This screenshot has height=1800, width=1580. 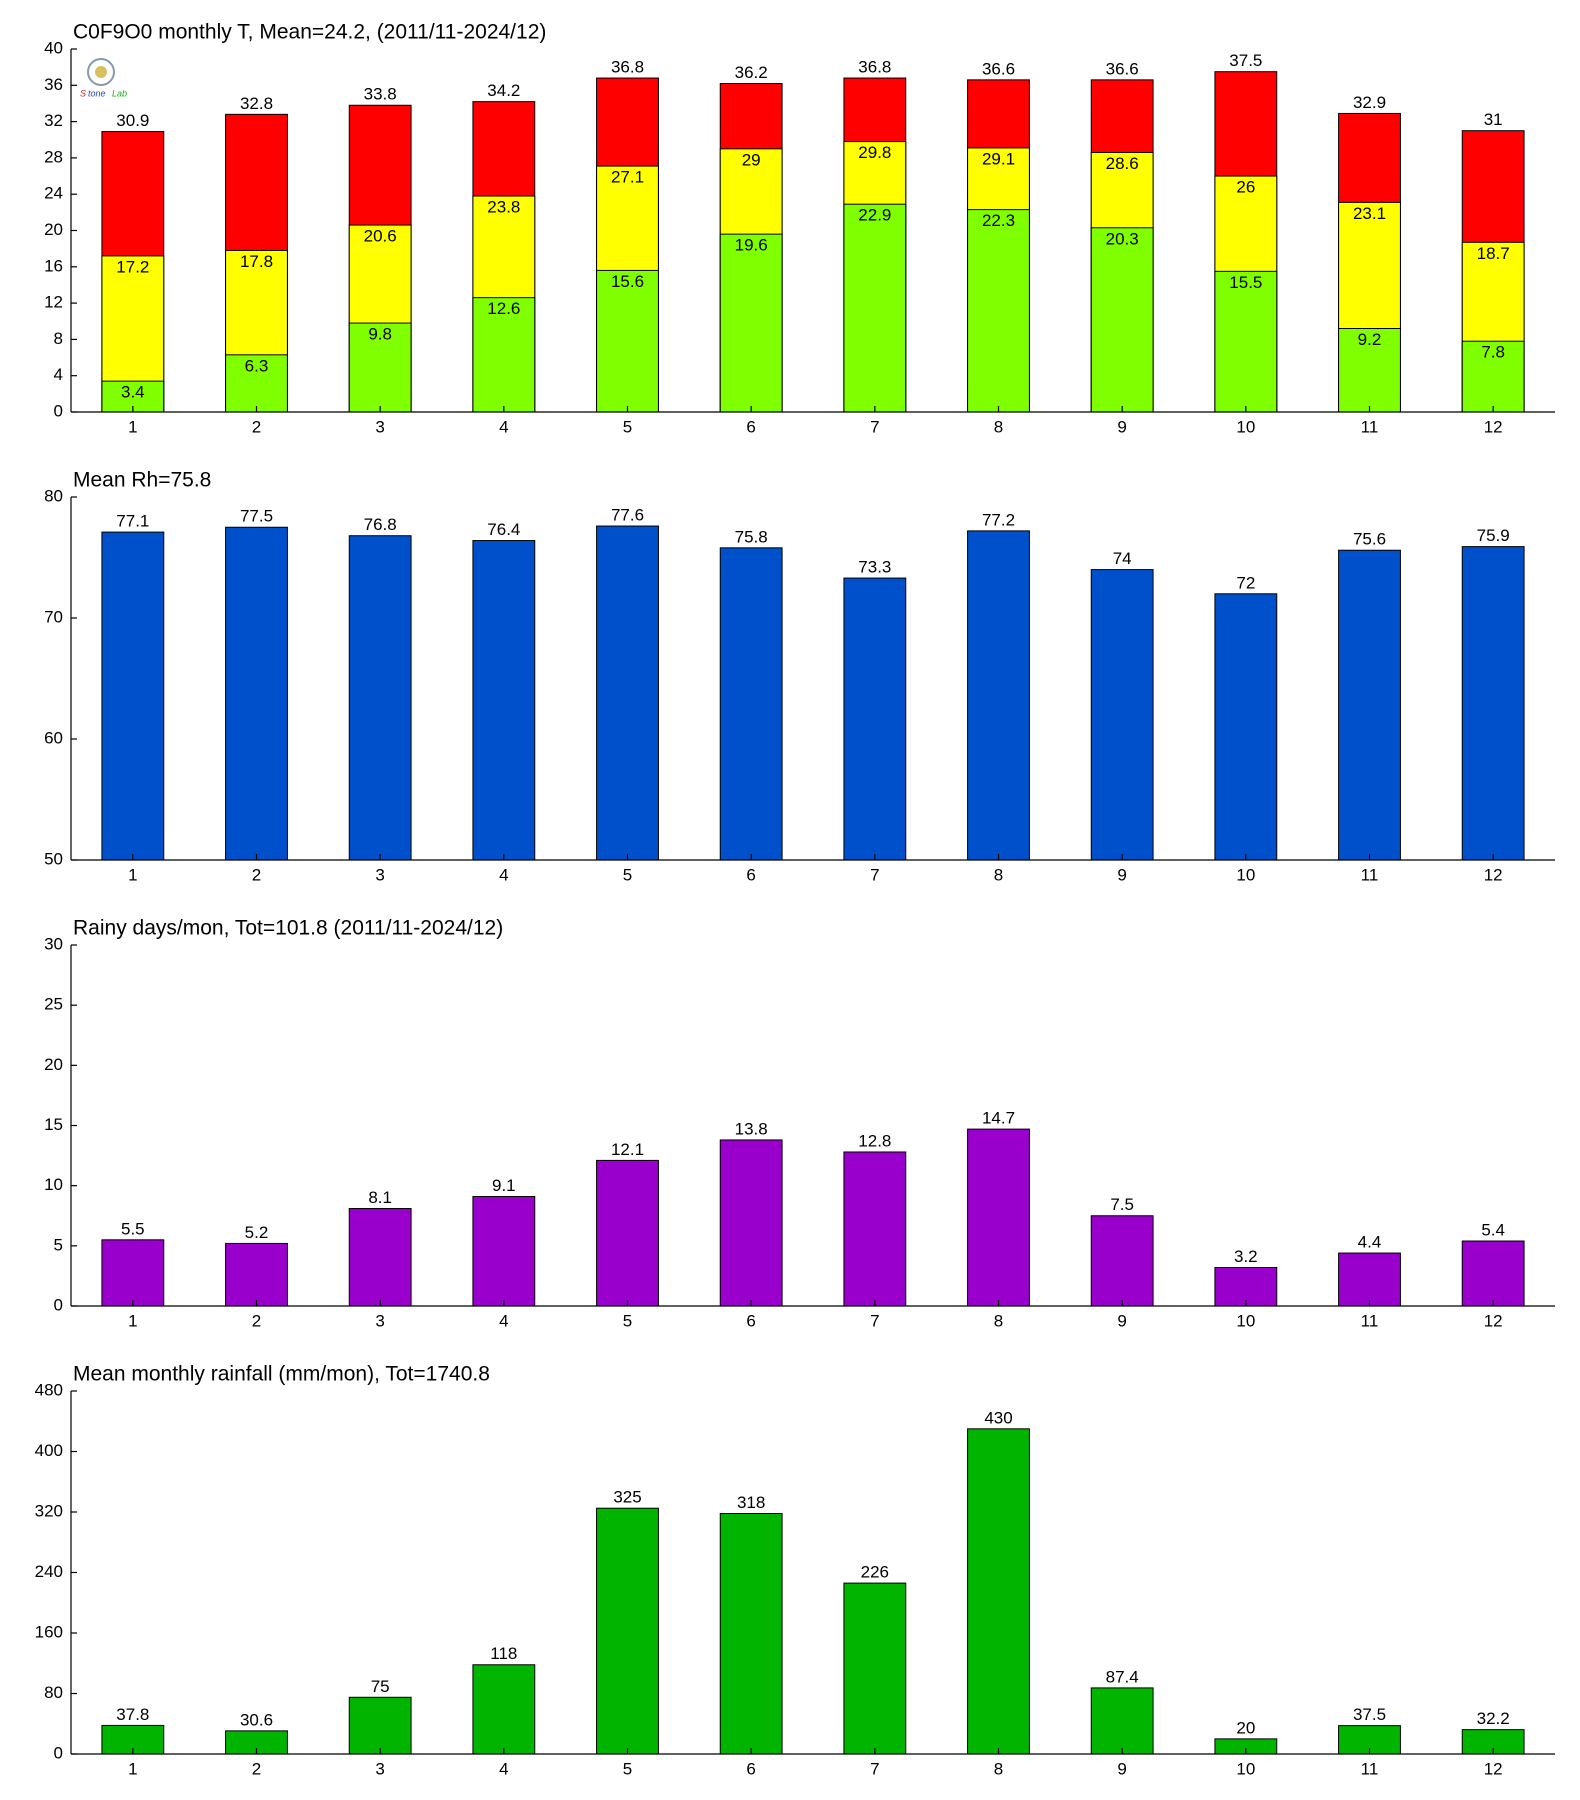 What do you see at coordinates (1122, 238) in the screenshot?
I see `value-label: 20.3` at bounding box center [1122, 238].